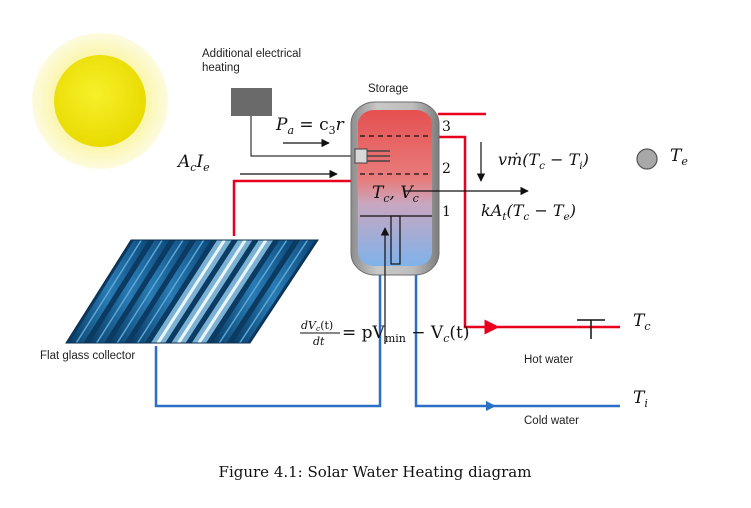 The height and width of the screenshot is (508, 751). What do you see at coordinates (317, 326) in the screenshot?
I see `svg-text: dVc(t)` at bounding box center [317, 326].